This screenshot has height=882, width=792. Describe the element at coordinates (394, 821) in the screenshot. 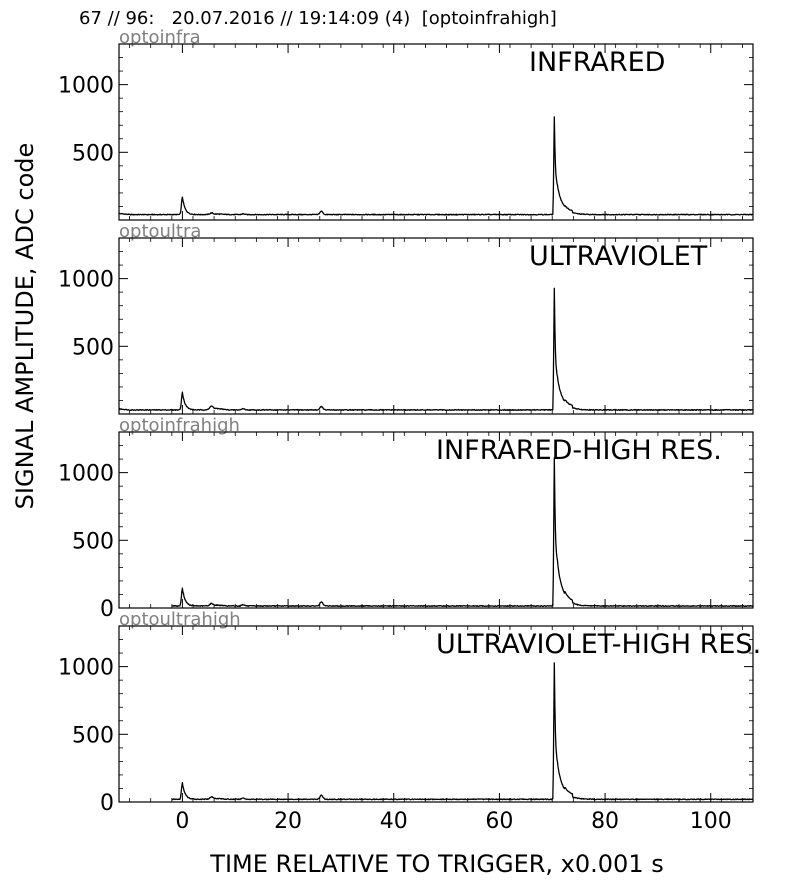

I see `x-tick-label: 40` at that location.